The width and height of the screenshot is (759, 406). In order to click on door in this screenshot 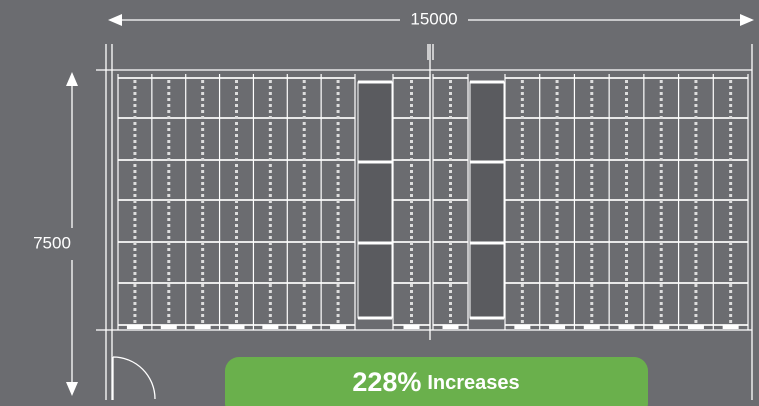, I will do `click(134, 378)`.